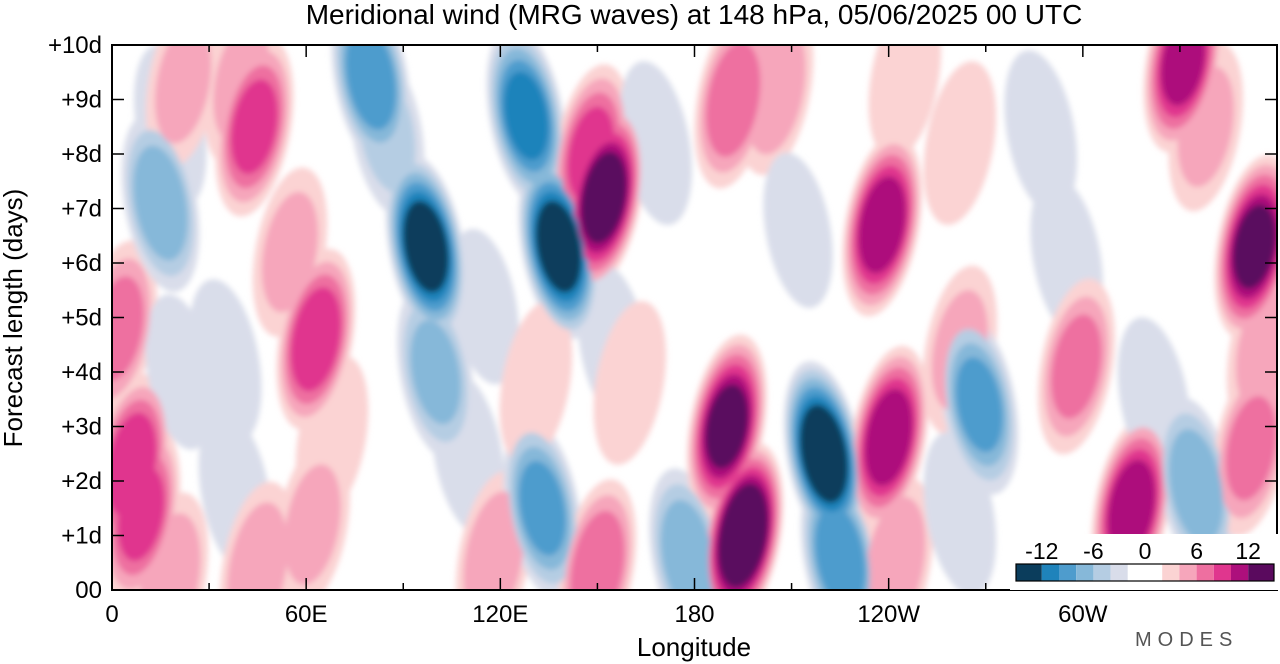  Describe the element at coordinates (81, 263) in the screenshot. I see `y-tick-label: +6d` at that location.